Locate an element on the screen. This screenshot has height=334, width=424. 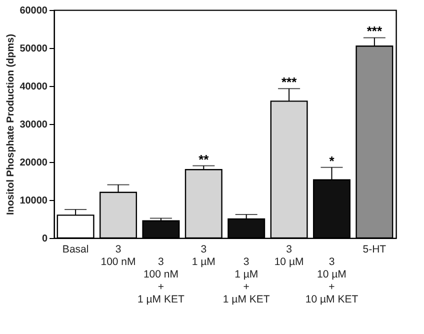
y-tick-label: 20000 is located at coordinates (34, 163).